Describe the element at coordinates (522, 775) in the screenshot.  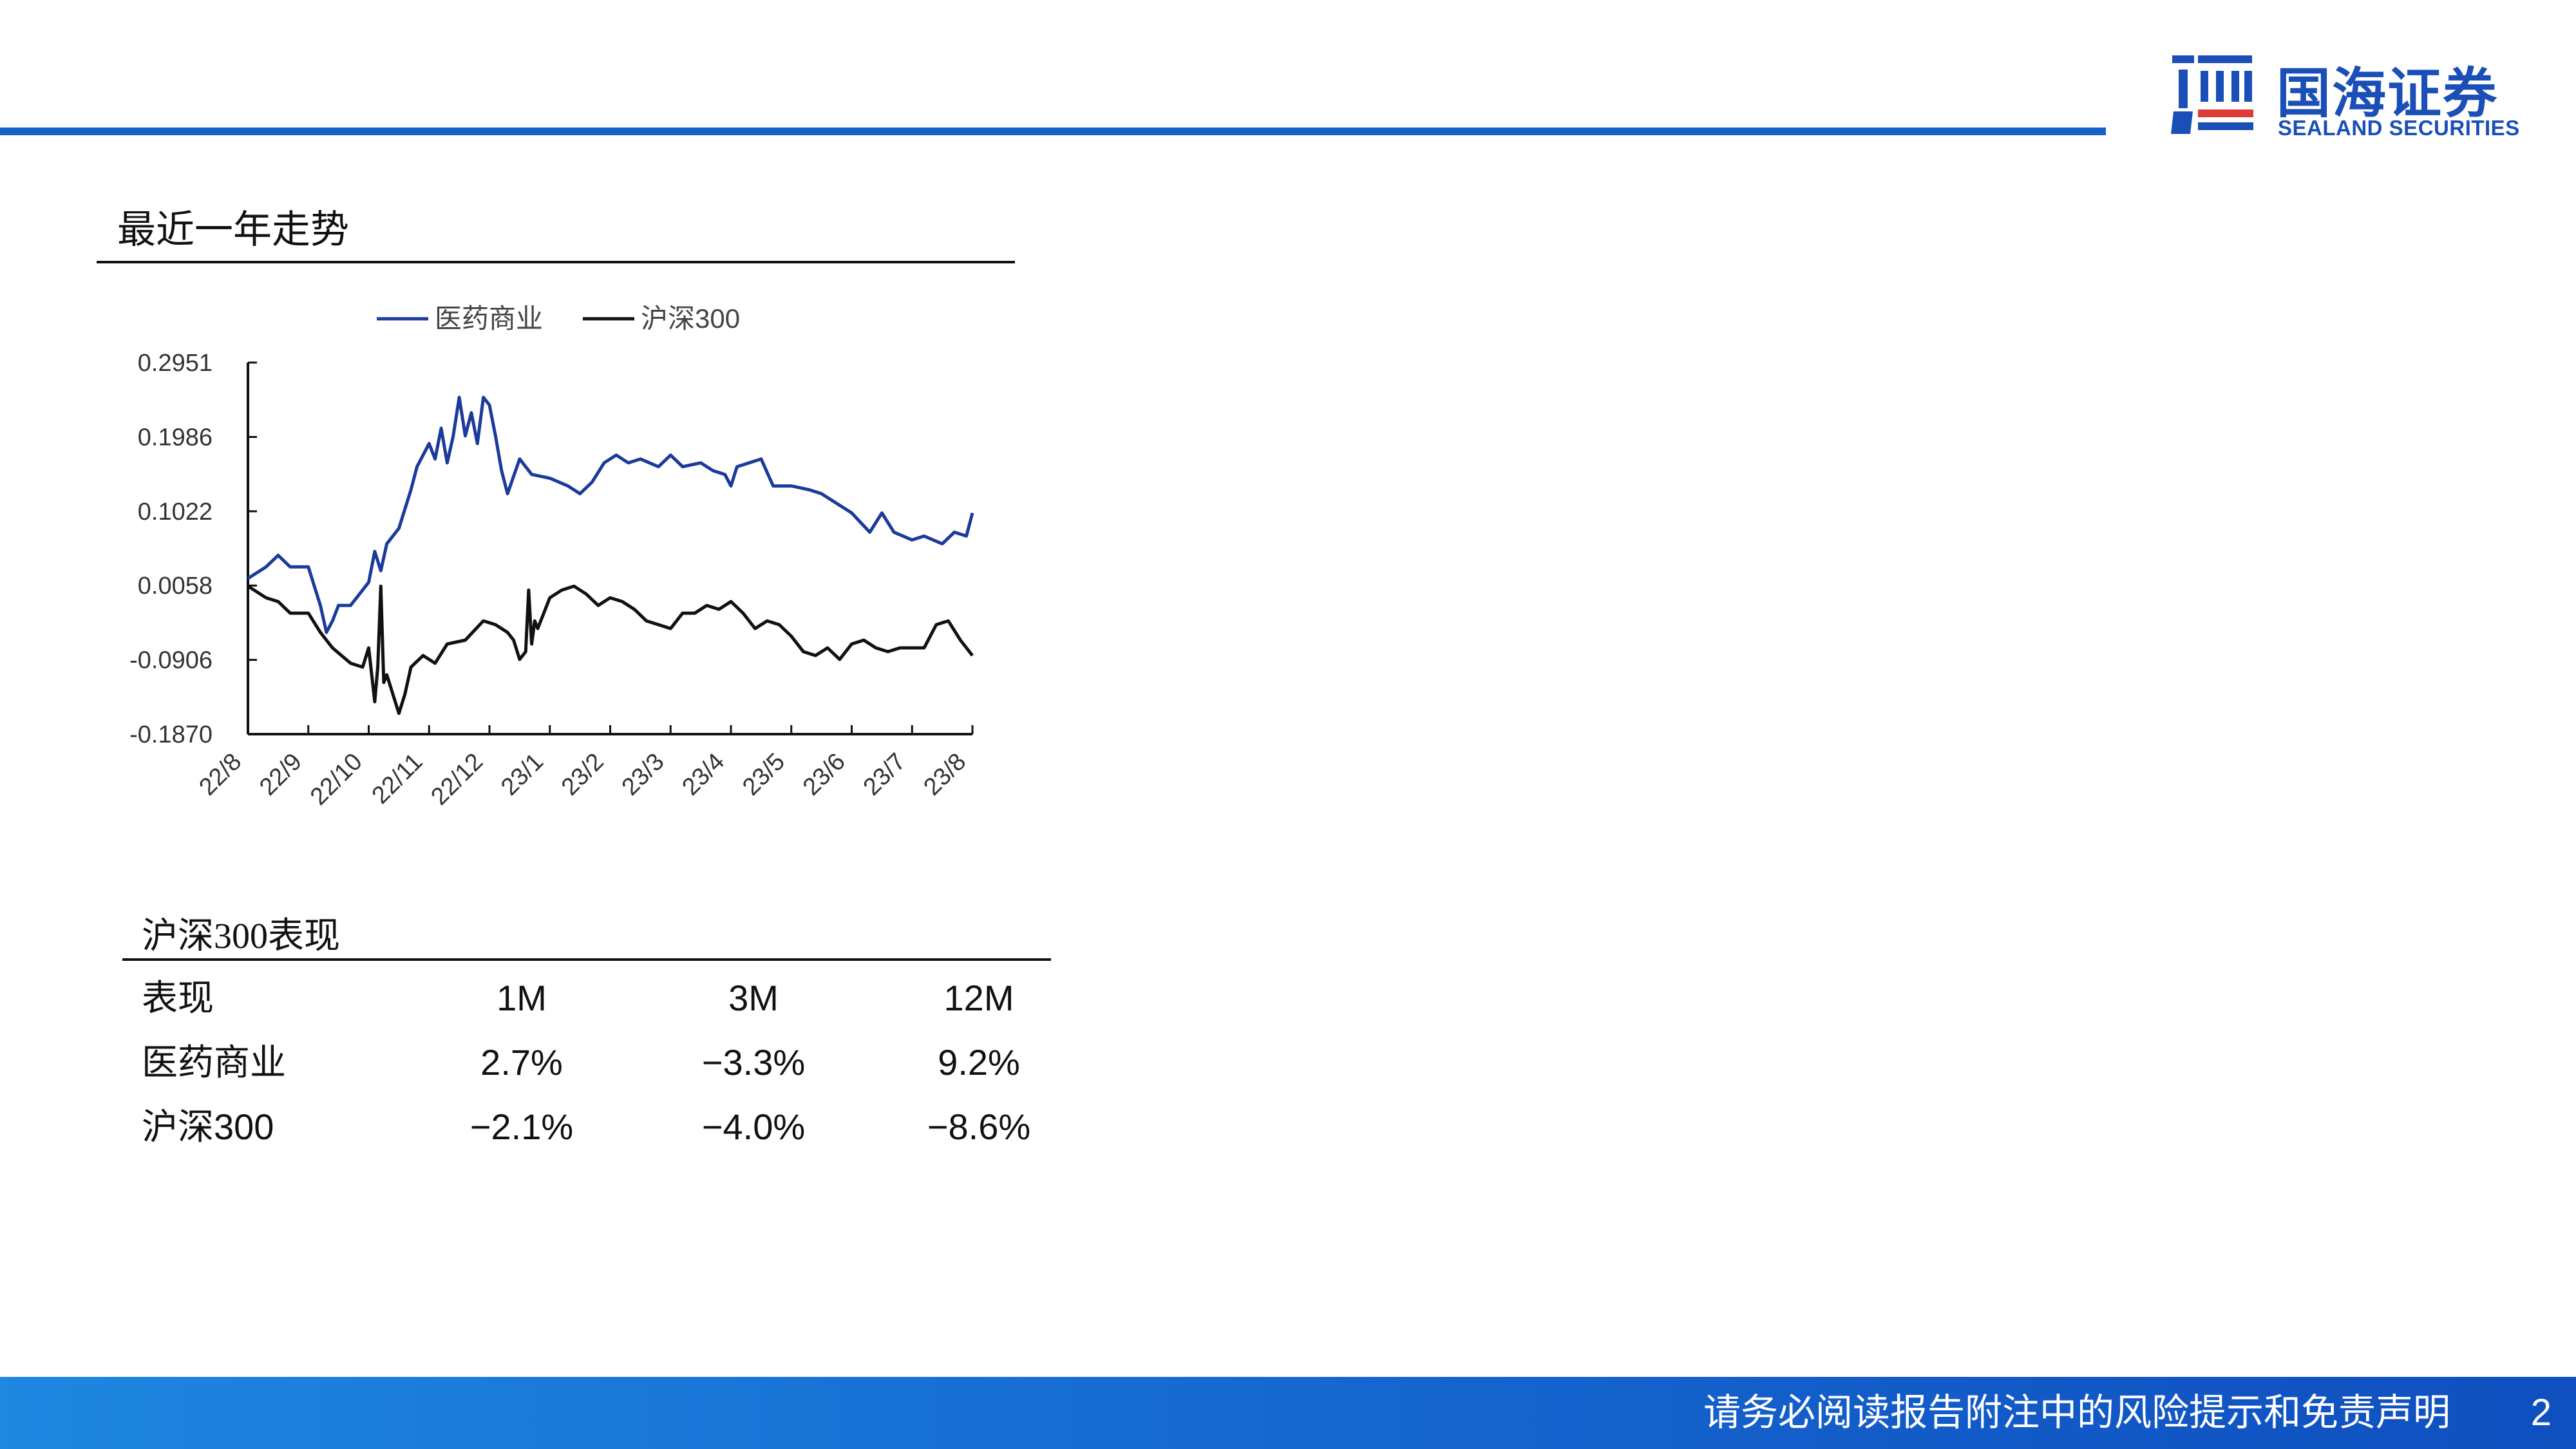
I see `x-tick-label: 23/1` at that location.